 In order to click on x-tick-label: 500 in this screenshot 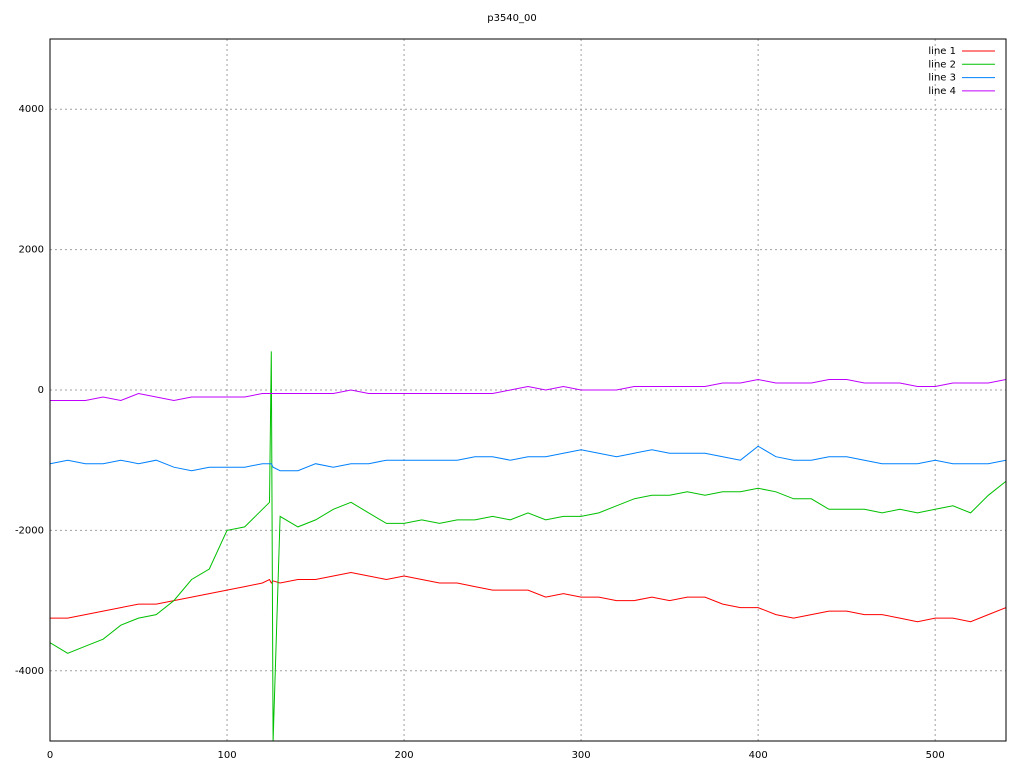, I will do `click(935, 755)`.